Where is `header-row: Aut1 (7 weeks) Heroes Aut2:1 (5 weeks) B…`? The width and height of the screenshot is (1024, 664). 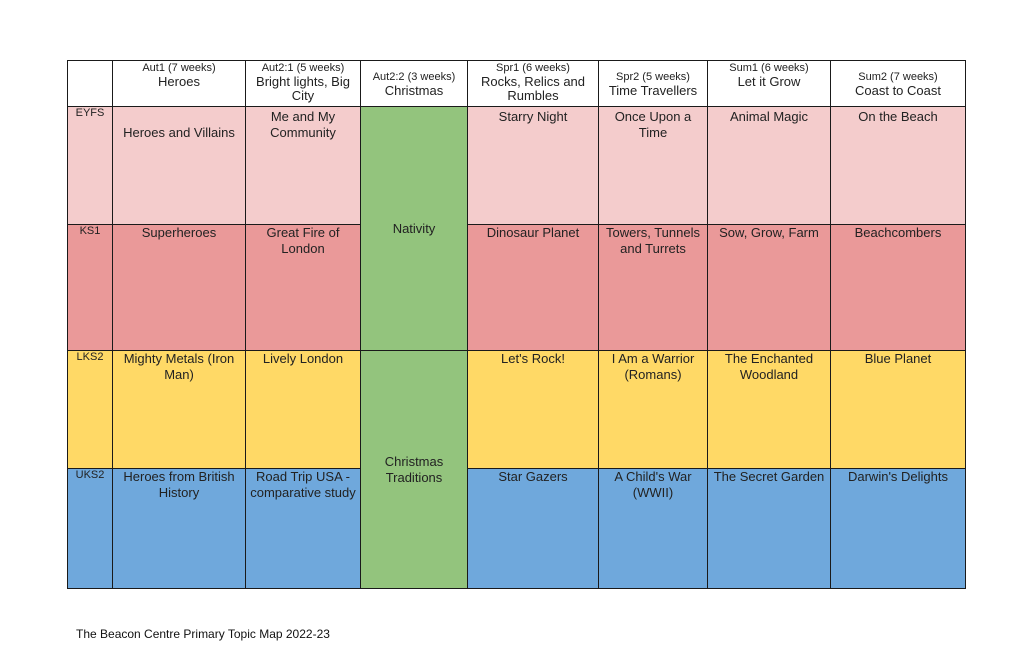 header-row: Aut1 (7 weeks) Heroes Aut2:1 (5 weeks) B… is located at coordinates (516, 83).